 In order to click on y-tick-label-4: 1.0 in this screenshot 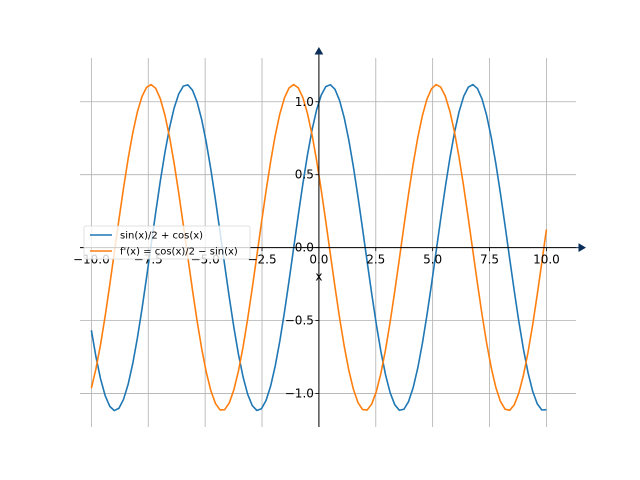, I will do `click(304, 102)`.